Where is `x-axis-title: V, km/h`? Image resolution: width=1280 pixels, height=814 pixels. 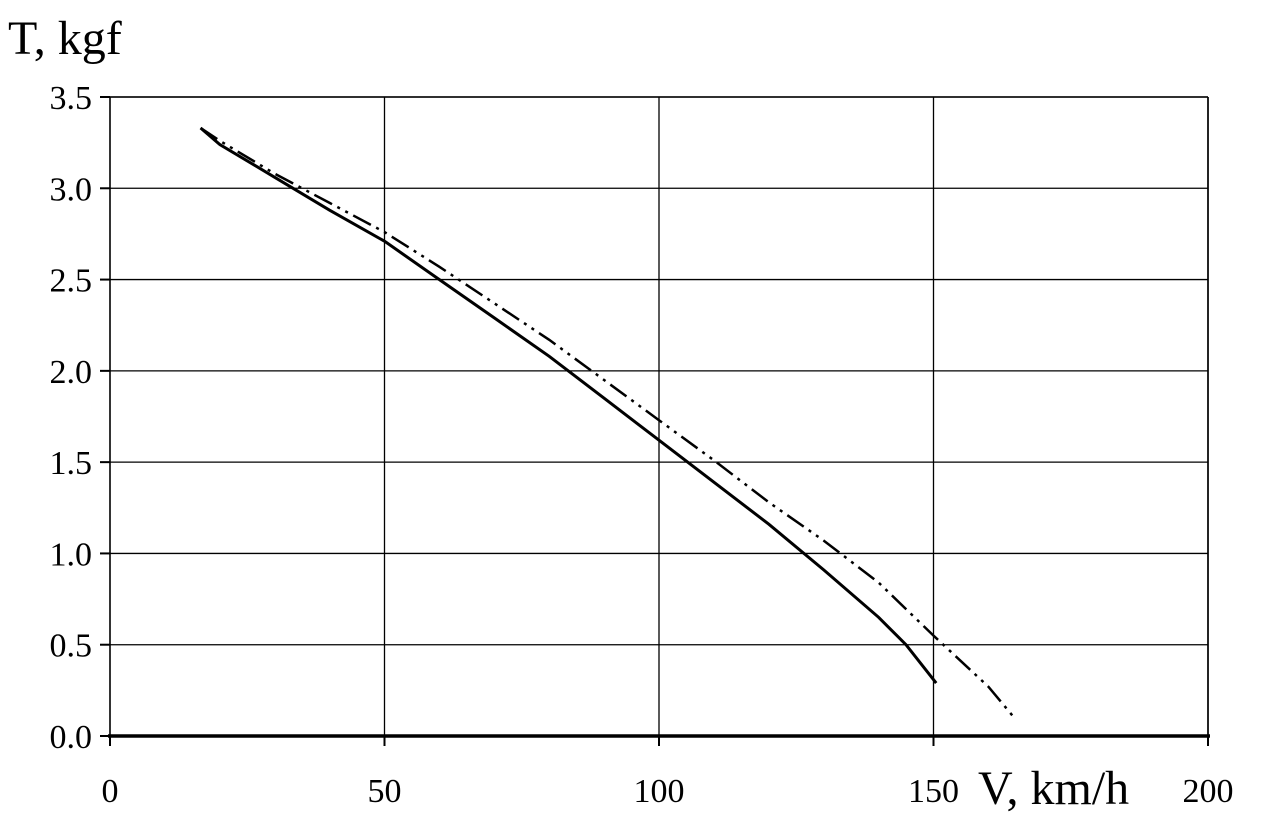 x-axis-title: V, km/h is located at coordinates (1053, 788).